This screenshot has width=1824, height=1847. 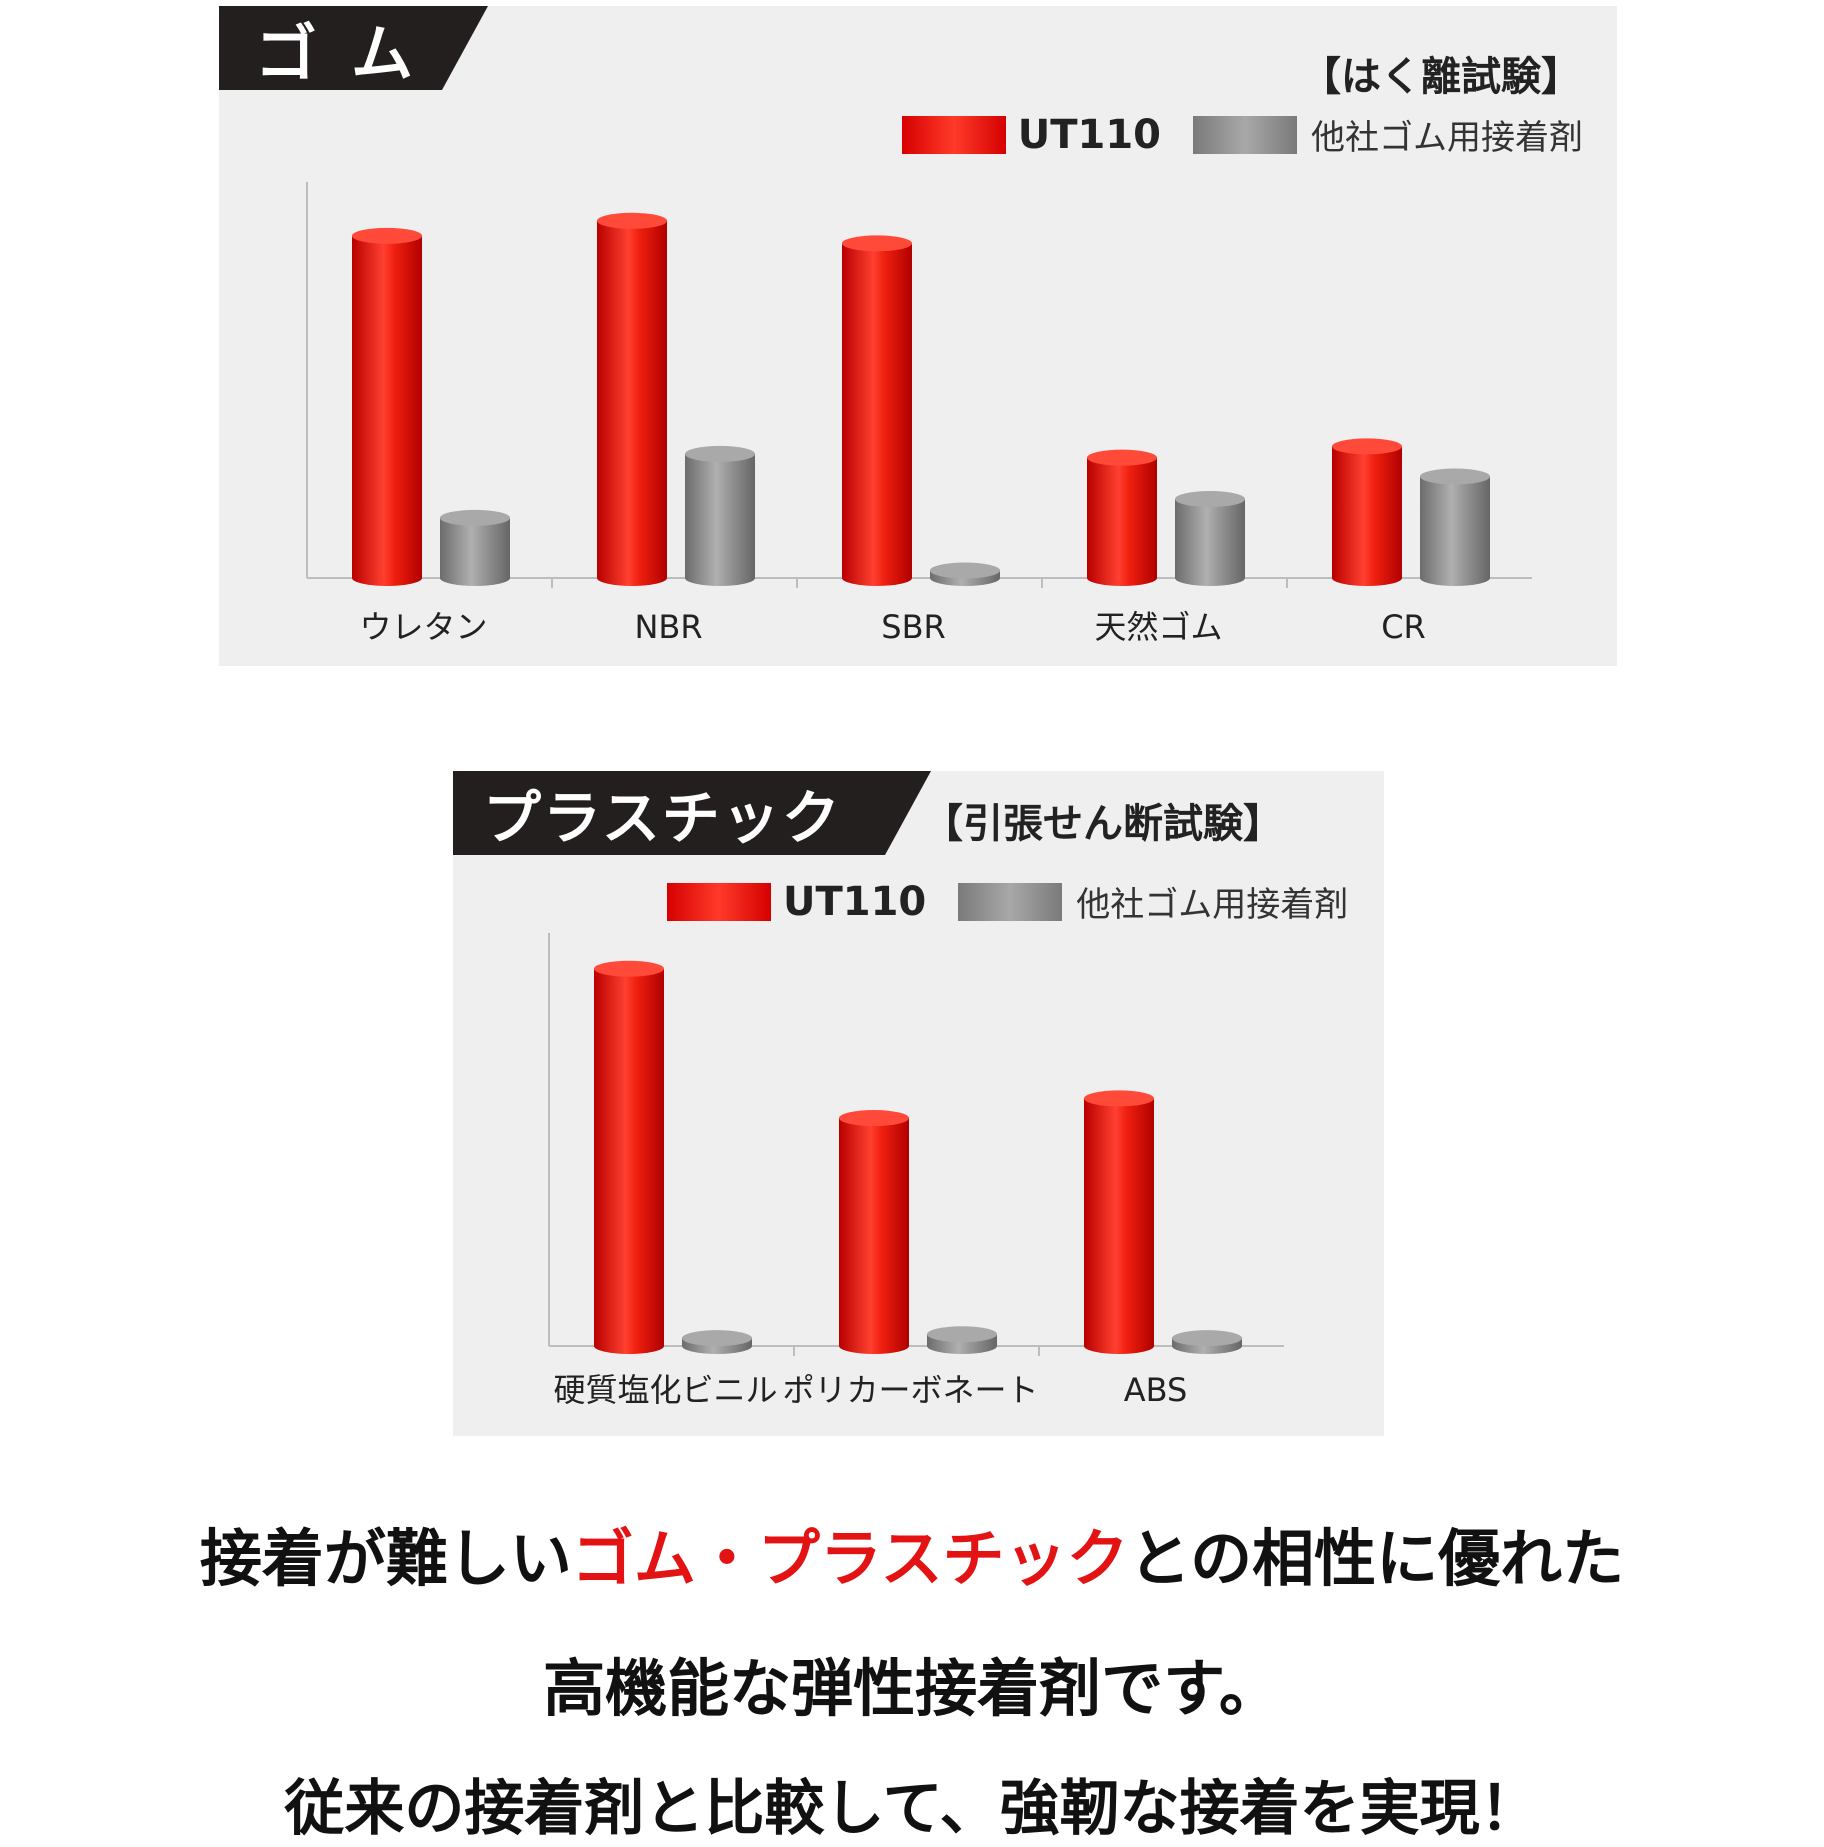 What do you see at coordinates (910, 1390) in the screenshot?
I see `x-tick-label: ポリカーボネート` at bounding box center [910, 1390].